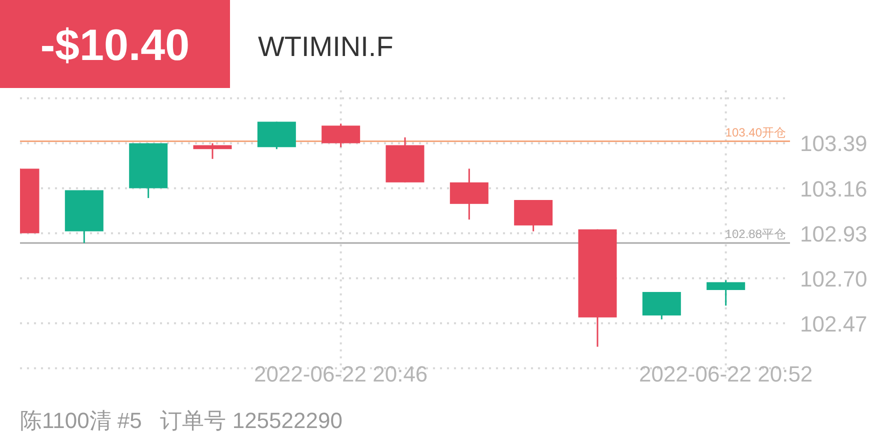 The image size is (880, 440). Describe the element at coordinates (834, 189) in the screenshot. I see `y-tick-label: 103.16` at that location.